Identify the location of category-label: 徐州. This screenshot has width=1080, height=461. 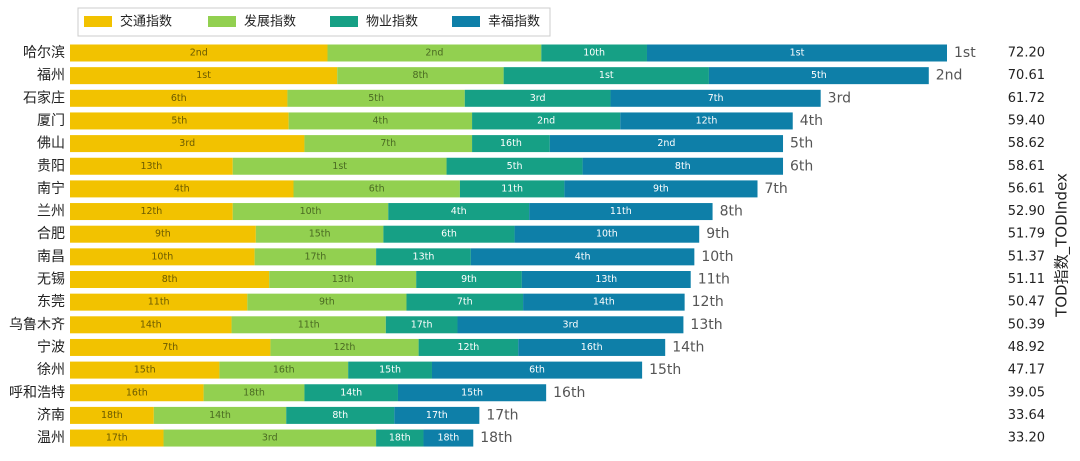
(51, 370).